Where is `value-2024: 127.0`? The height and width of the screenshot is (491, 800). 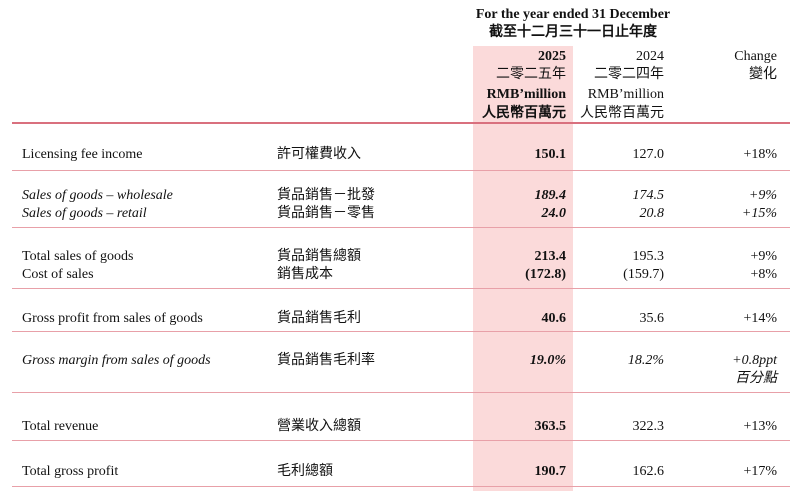
value-2024: 127.0 is located at coordinates (648, 154).